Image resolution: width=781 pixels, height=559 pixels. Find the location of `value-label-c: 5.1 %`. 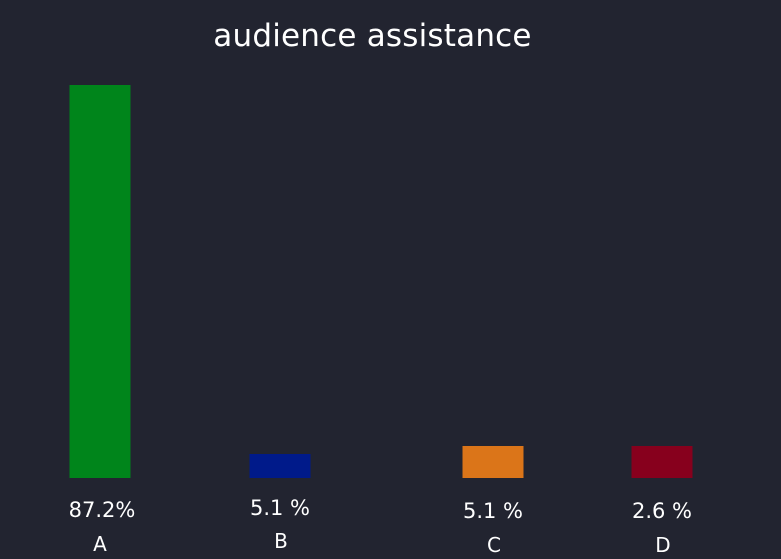

value-label-c: 5.1 % is located at coordinates (493, 511).